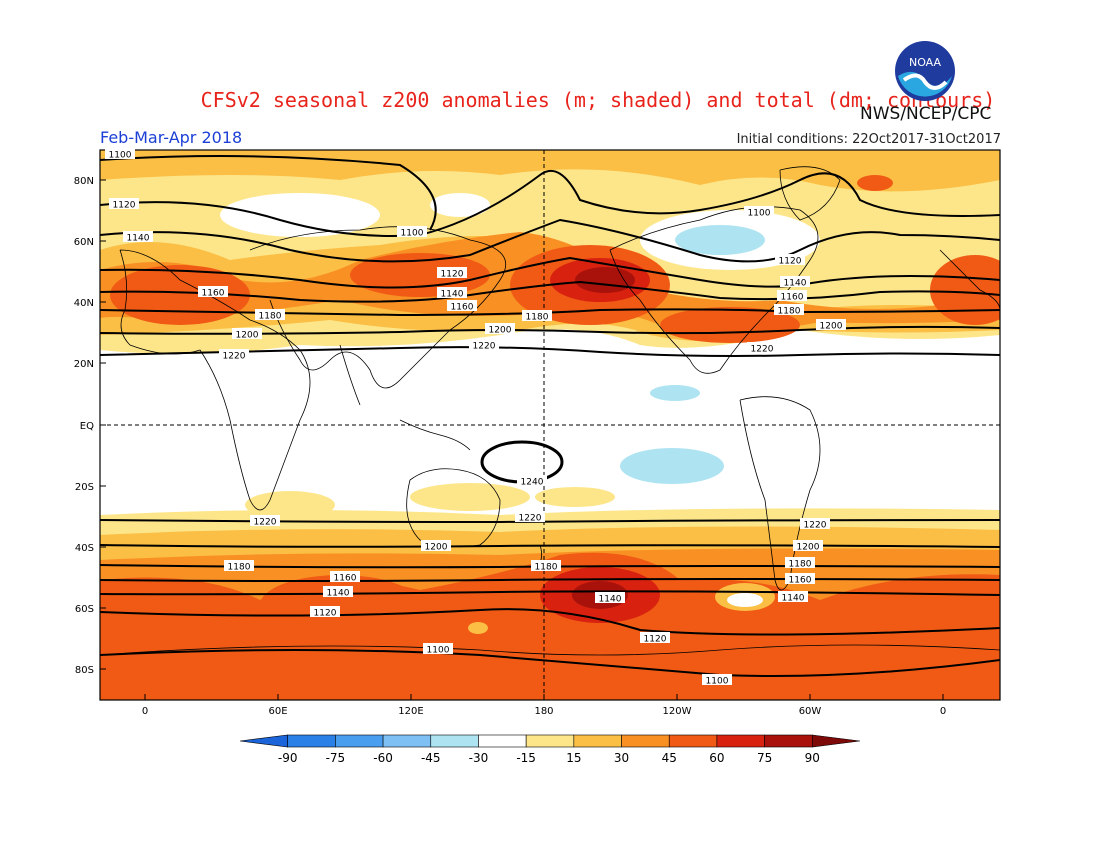  I want to click on colorbar-label: -15, so click(526, 758).